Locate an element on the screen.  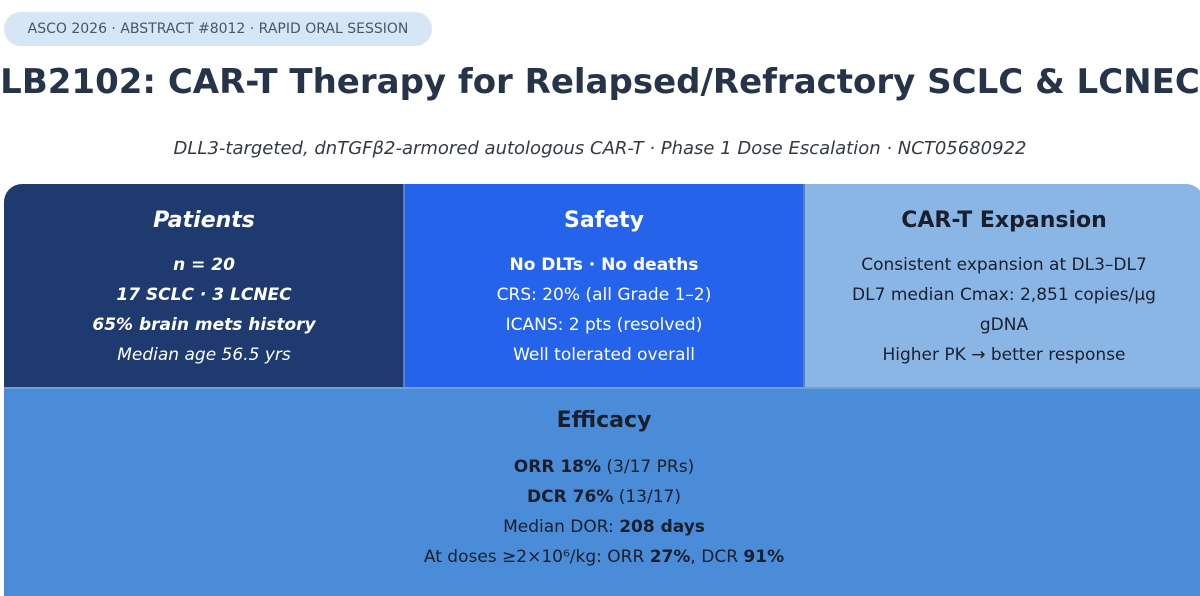
efficacy-dose-orr: 27% is located at coordinates (670, 557).